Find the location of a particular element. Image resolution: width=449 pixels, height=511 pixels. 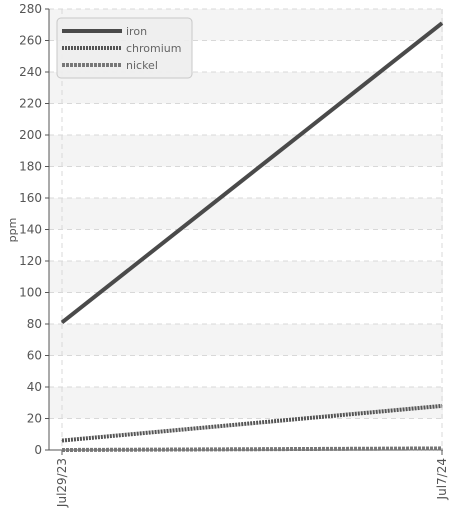

legend: iron chromium nickel is located at coordinates (124, 48).